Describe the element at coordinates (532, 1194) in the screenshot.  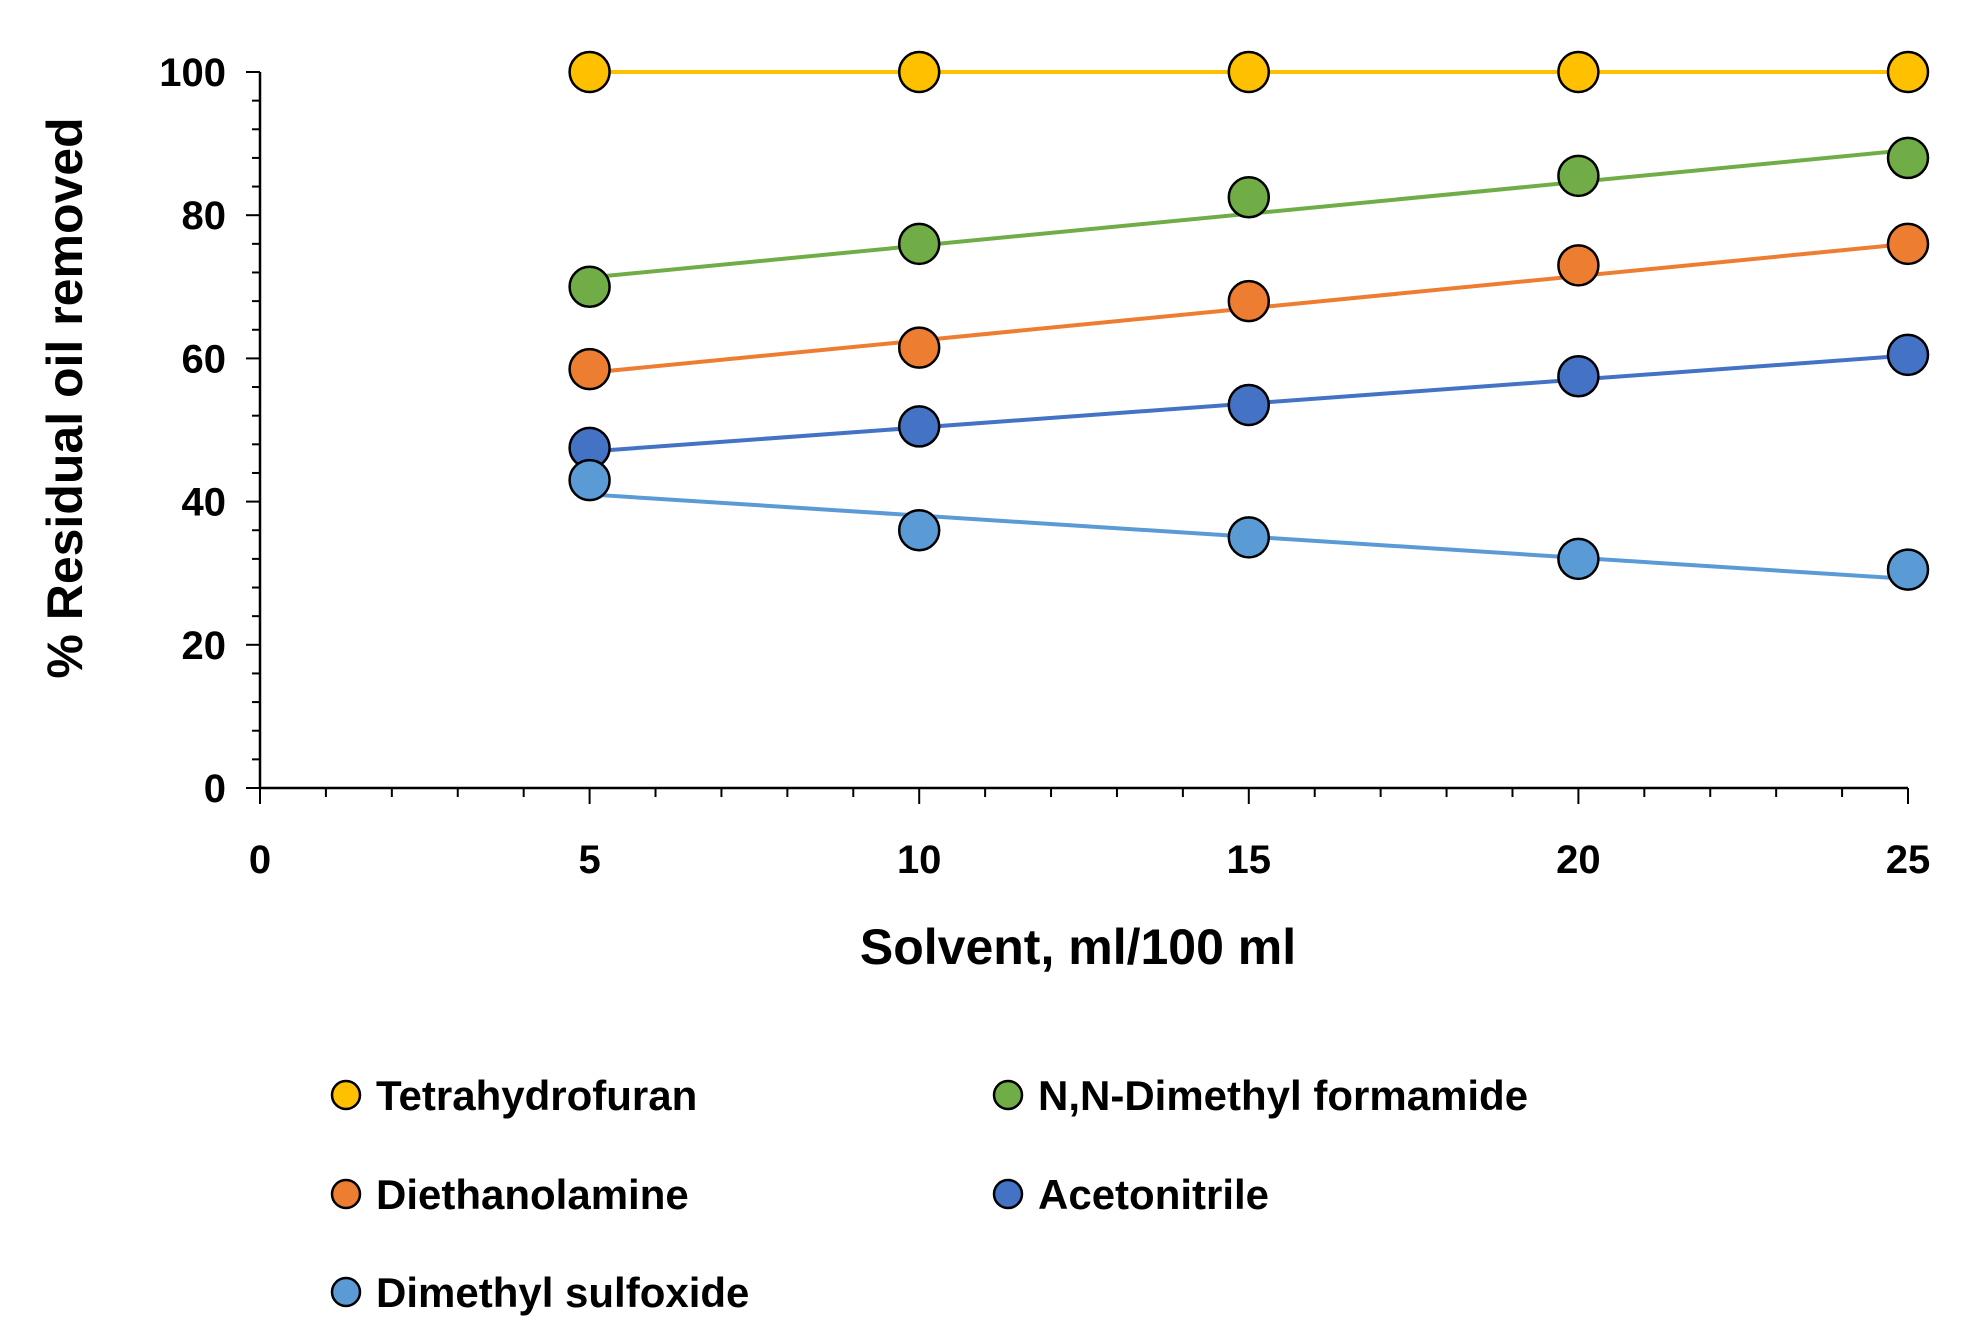
I see `legend-label: Diethanolamine` at that location.